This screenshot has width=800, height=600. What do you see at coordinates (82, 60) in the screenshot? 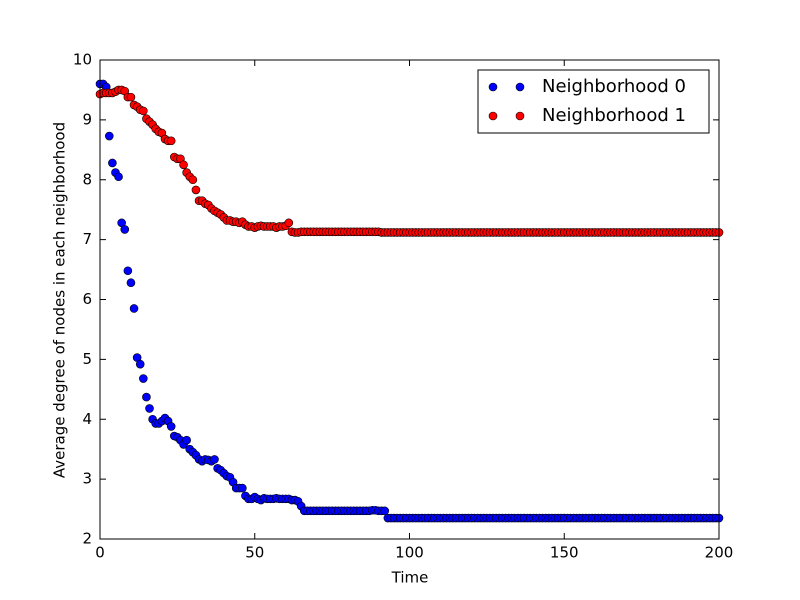
I see `y-tick-label: 10` at bounding box center [82, 60].